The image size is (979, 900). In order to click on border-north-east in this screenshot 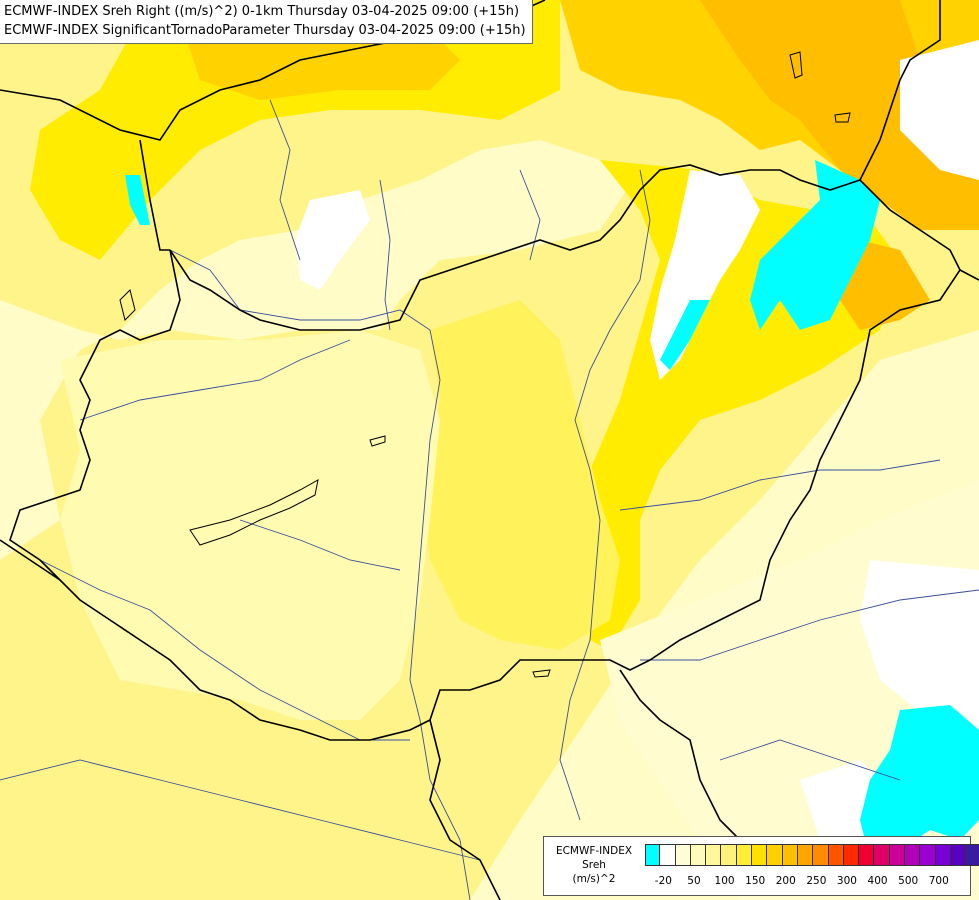, I will do `click(900, 90)`.